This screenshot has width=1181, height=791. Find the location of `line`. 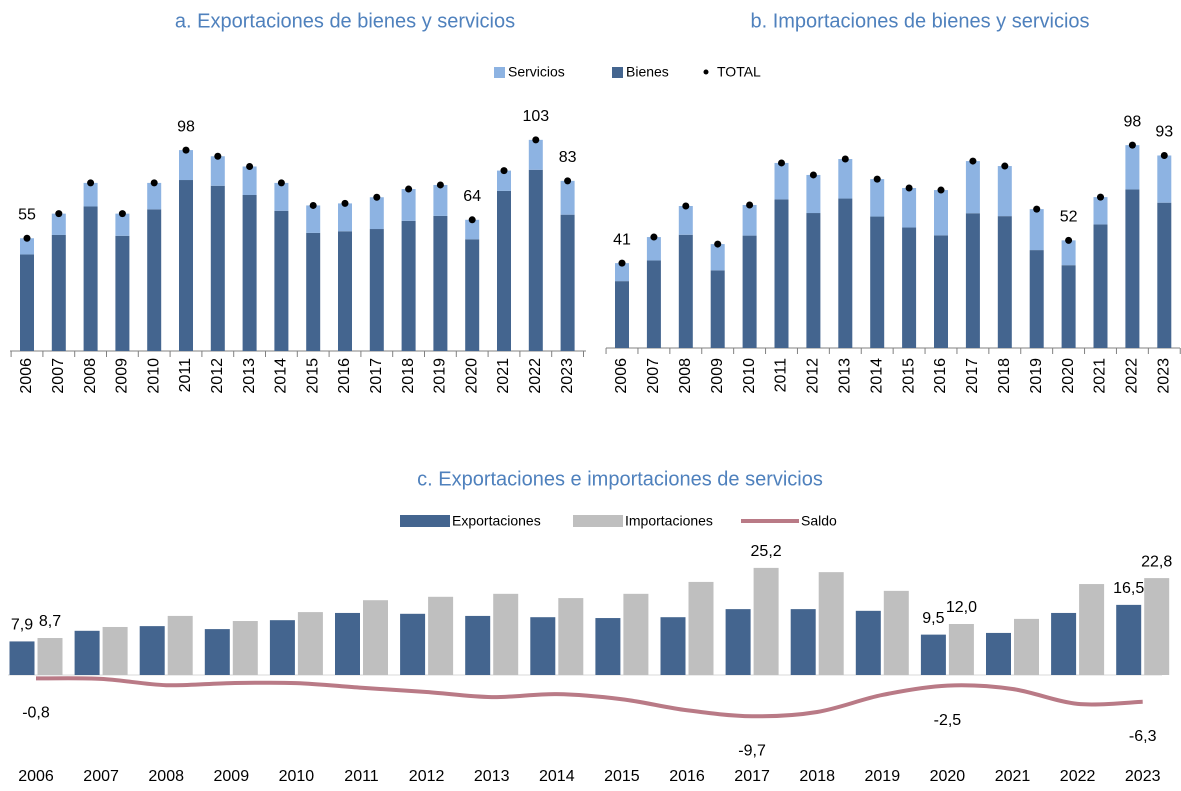

line is located at coordinates (589, 697).